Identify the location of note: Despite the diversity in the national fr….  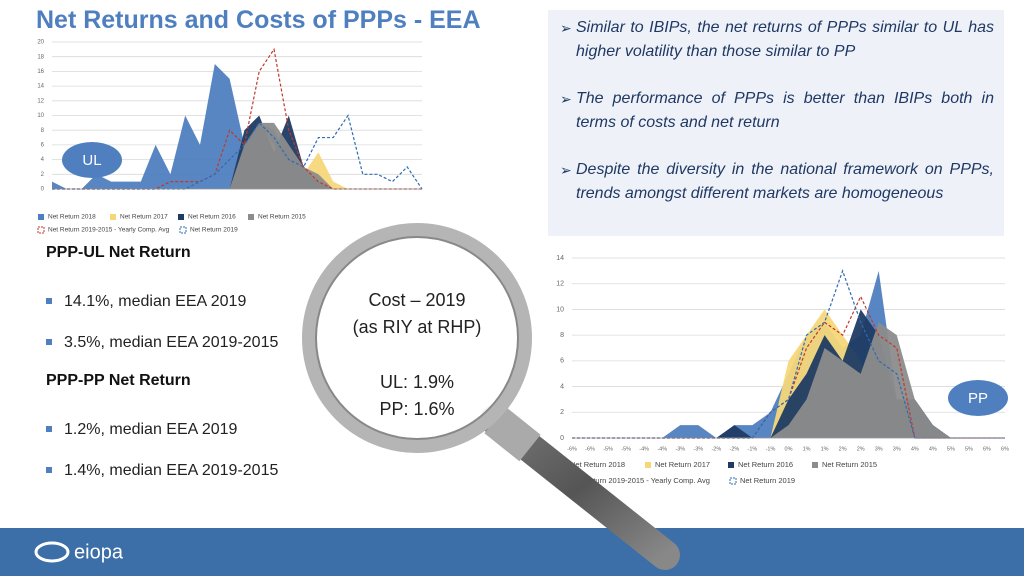
(777, 182).